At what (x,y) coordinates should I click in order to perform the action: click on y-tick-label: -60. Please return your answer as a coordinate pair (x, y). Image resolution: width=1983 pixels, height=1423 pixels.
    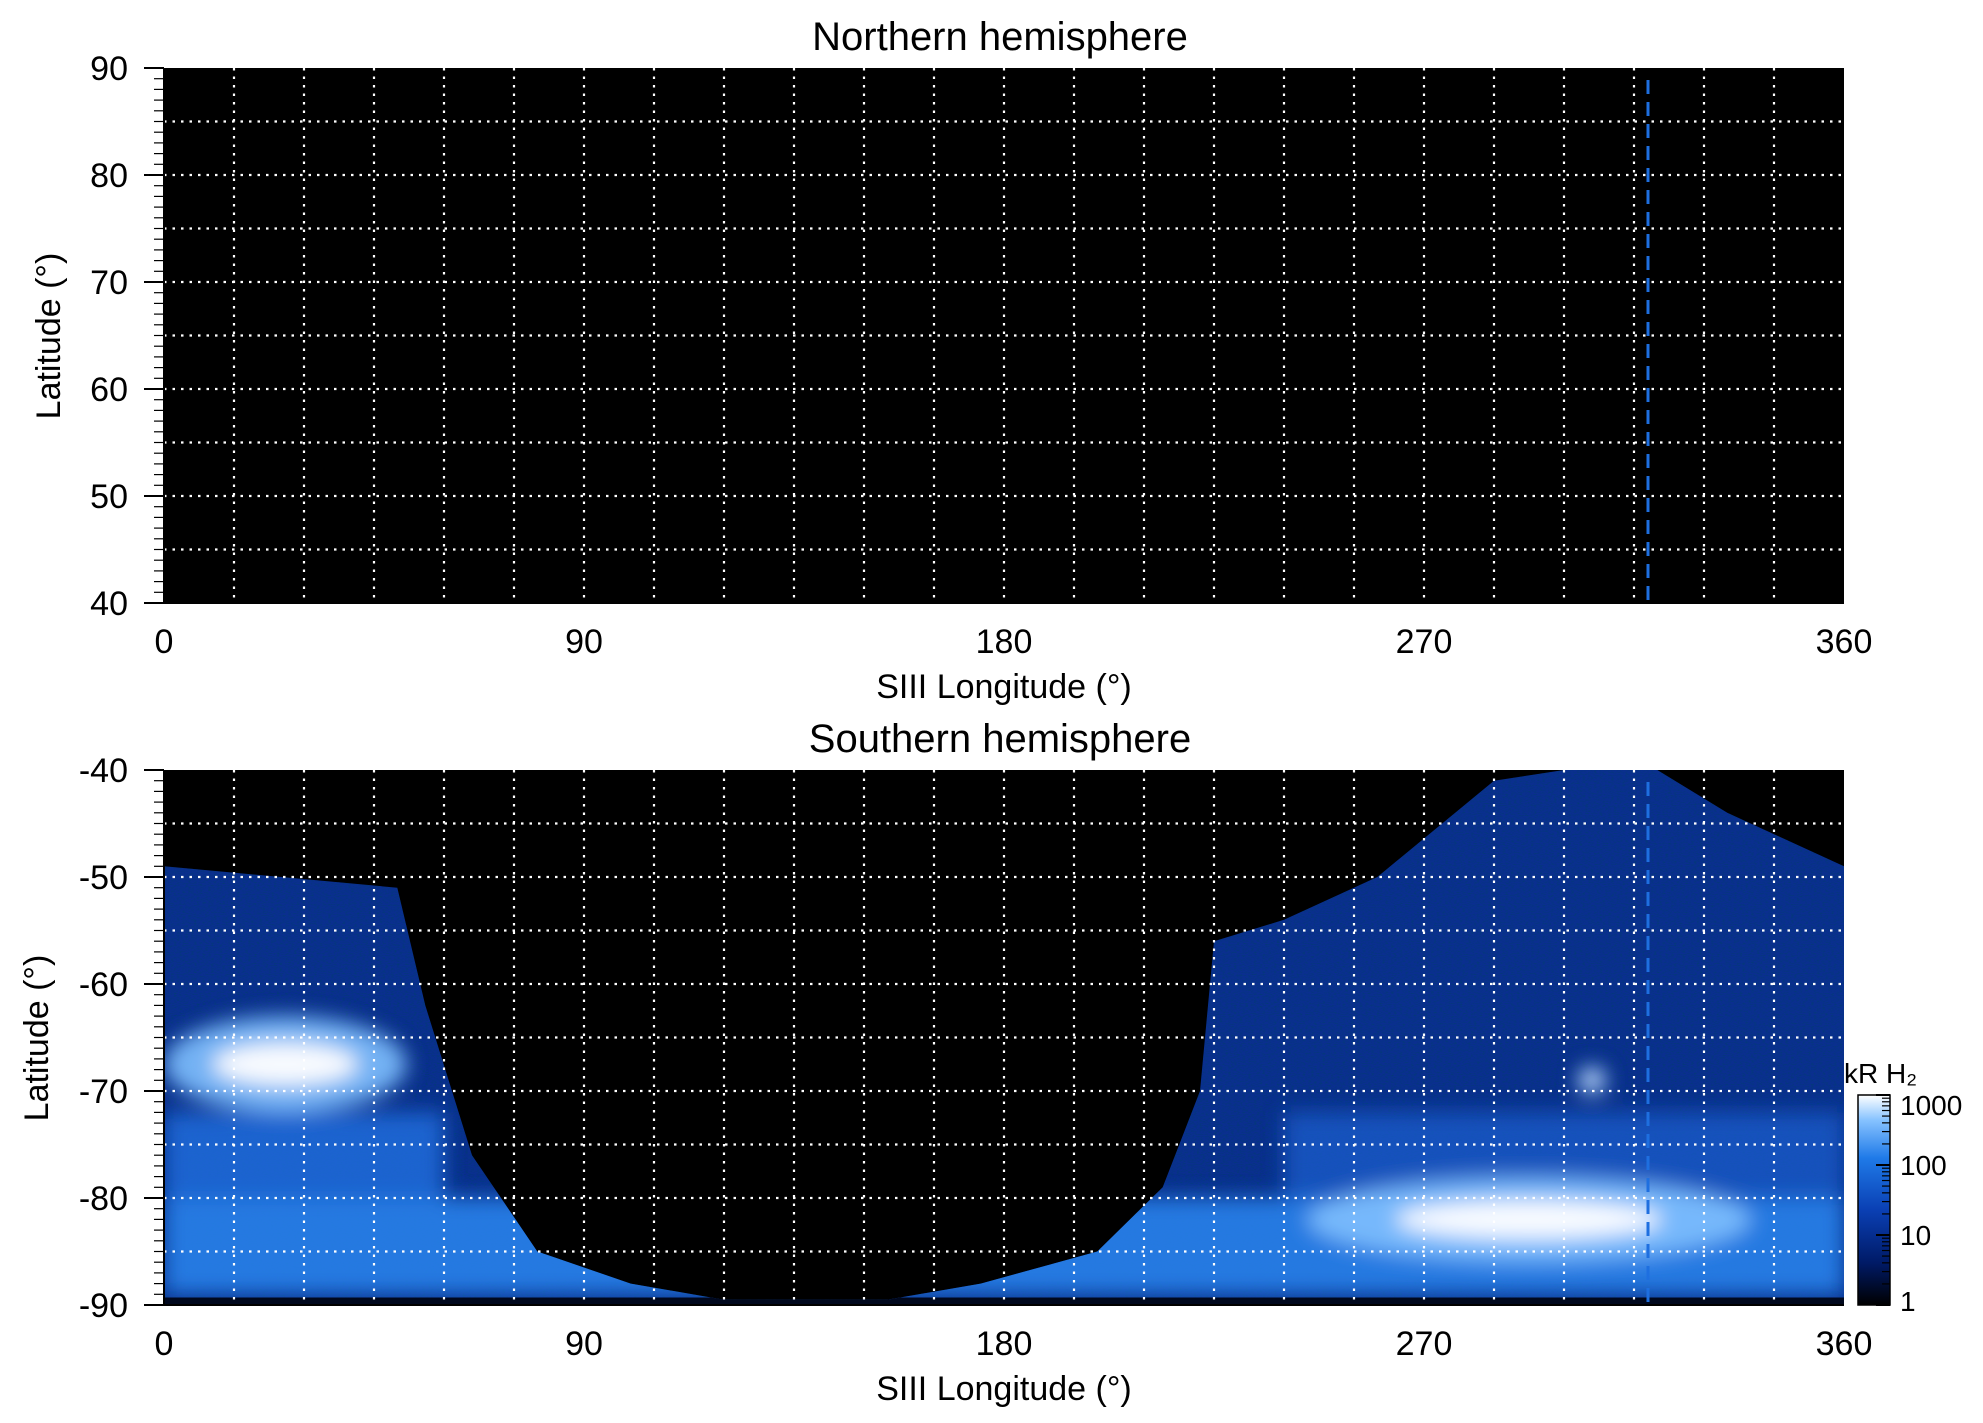
    Looking at the image, I should click on (103, 985).